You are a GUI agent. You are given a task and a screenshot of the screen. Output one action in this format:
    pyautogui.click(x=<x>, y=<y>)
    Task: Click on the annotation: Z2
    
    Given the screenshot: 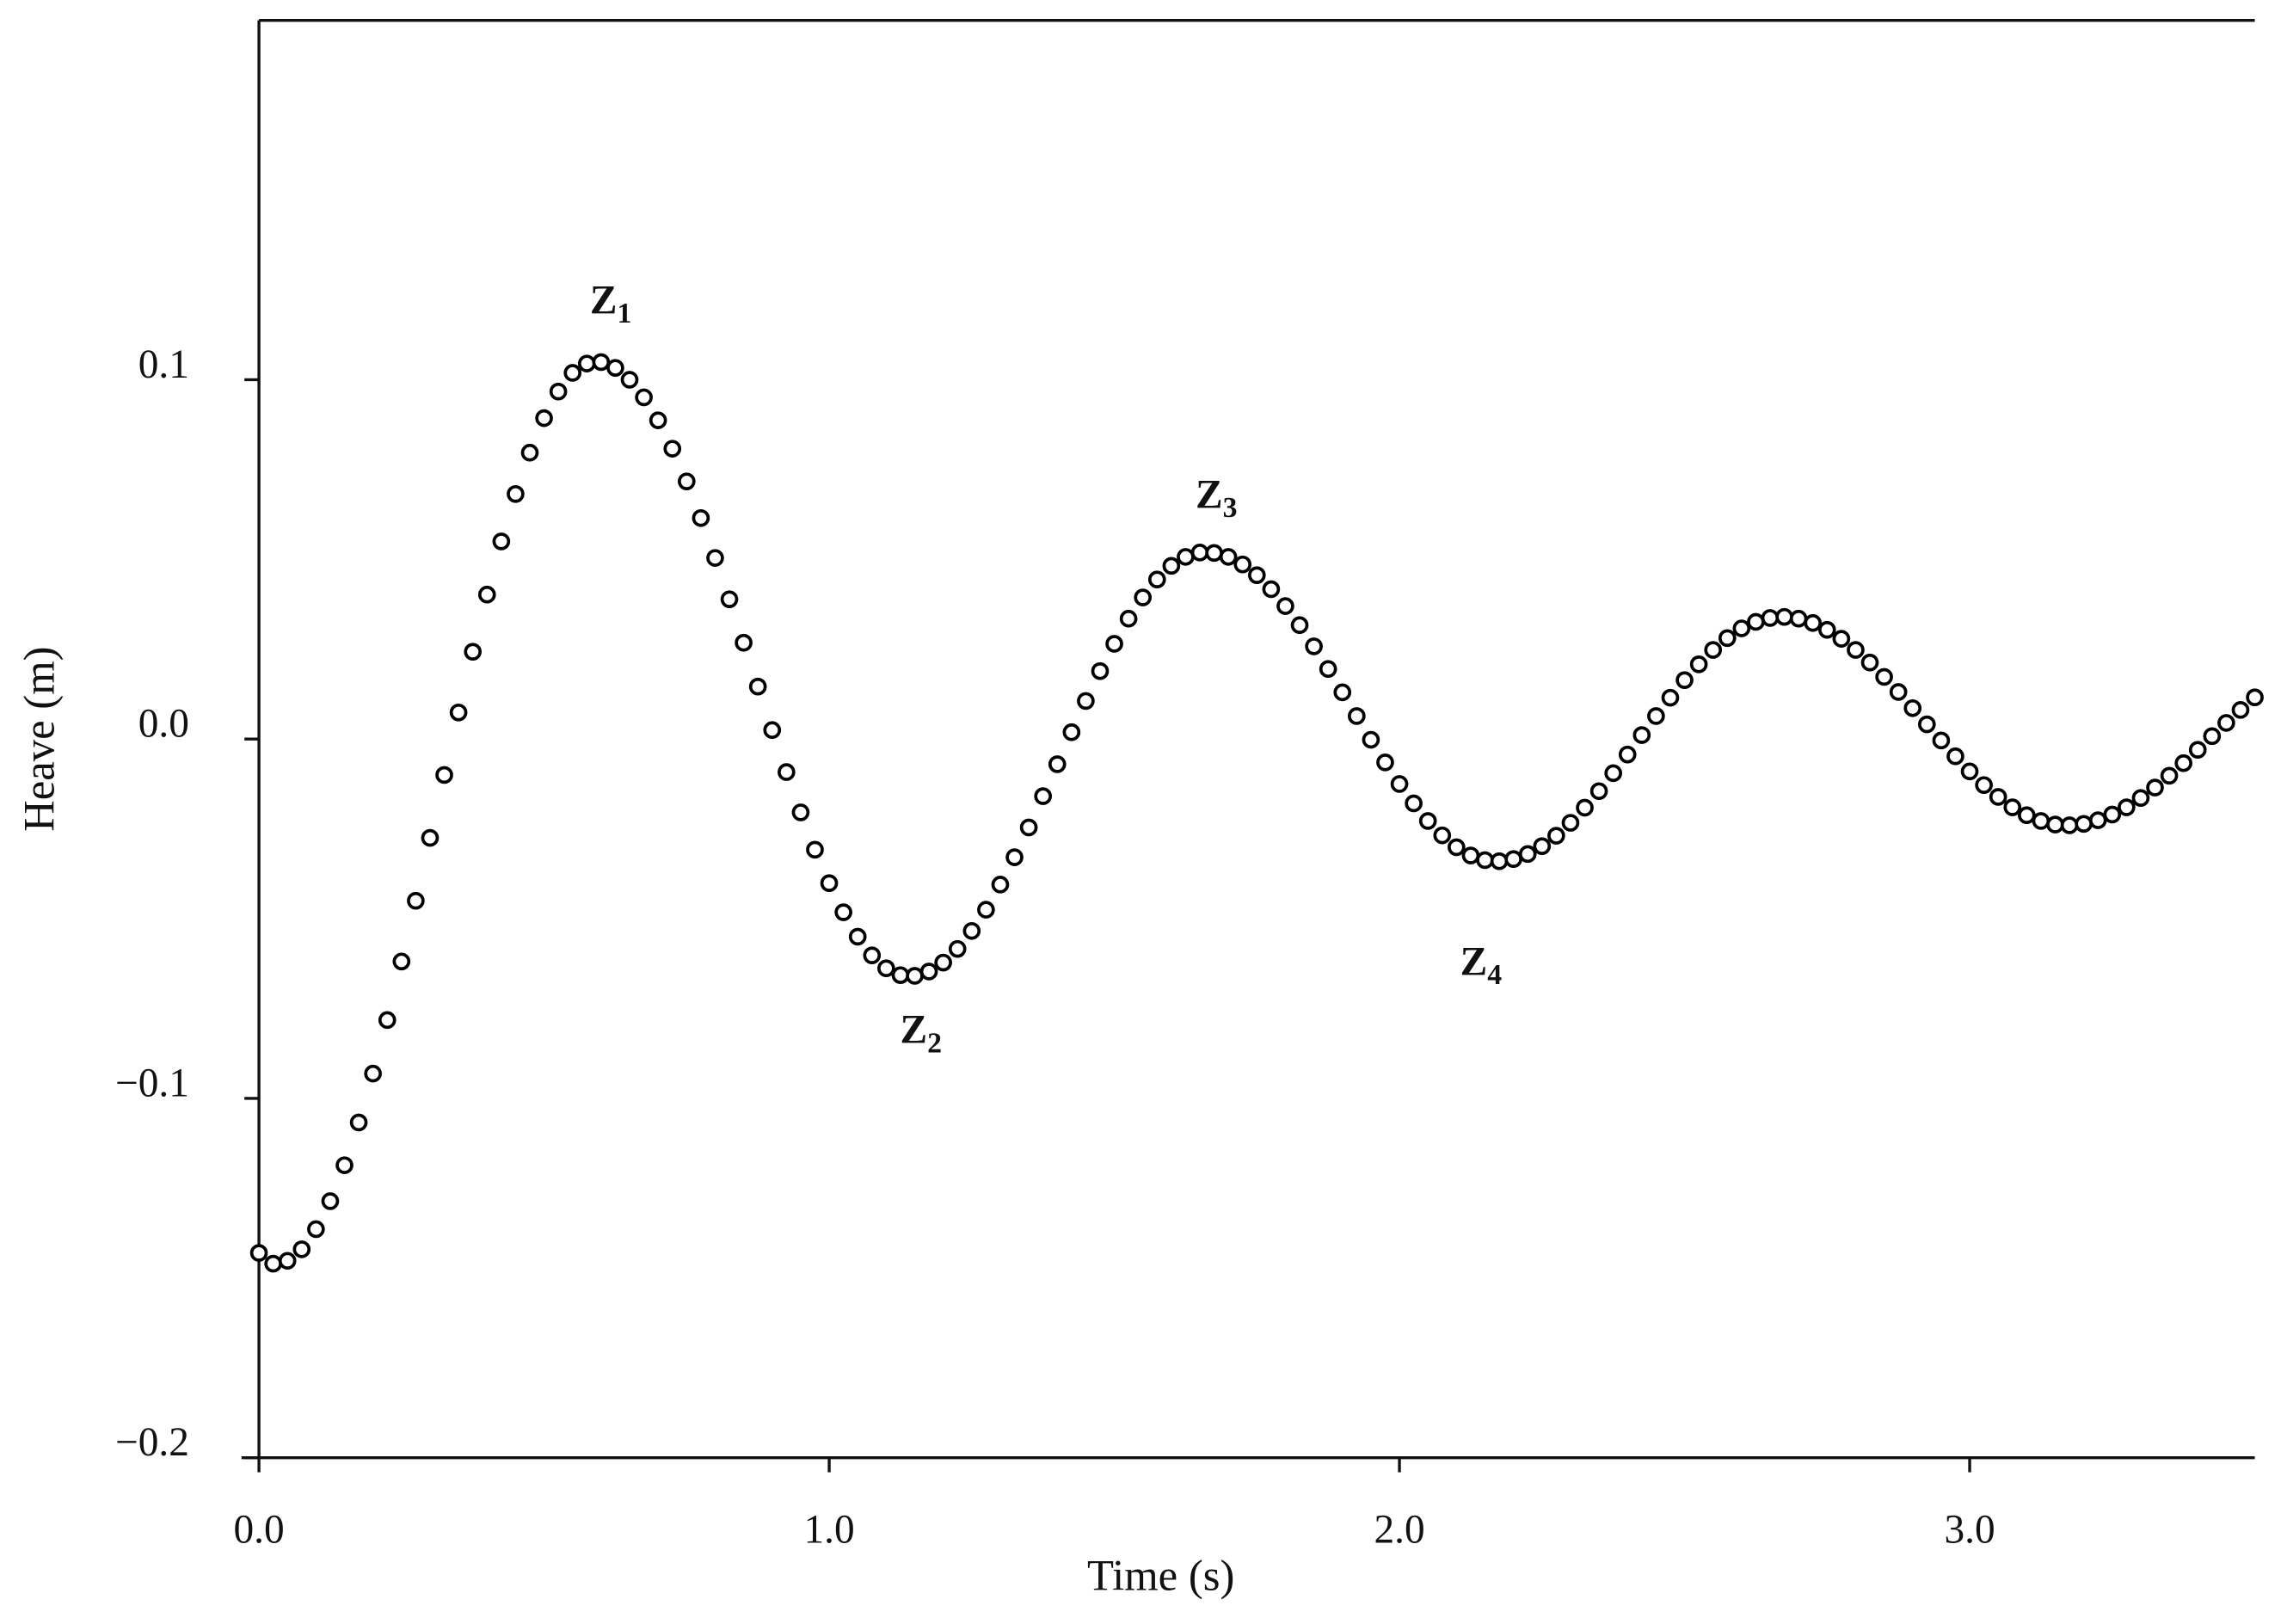 What is the action you would take?
    pyautogui.click(x=922, y=1033)
    